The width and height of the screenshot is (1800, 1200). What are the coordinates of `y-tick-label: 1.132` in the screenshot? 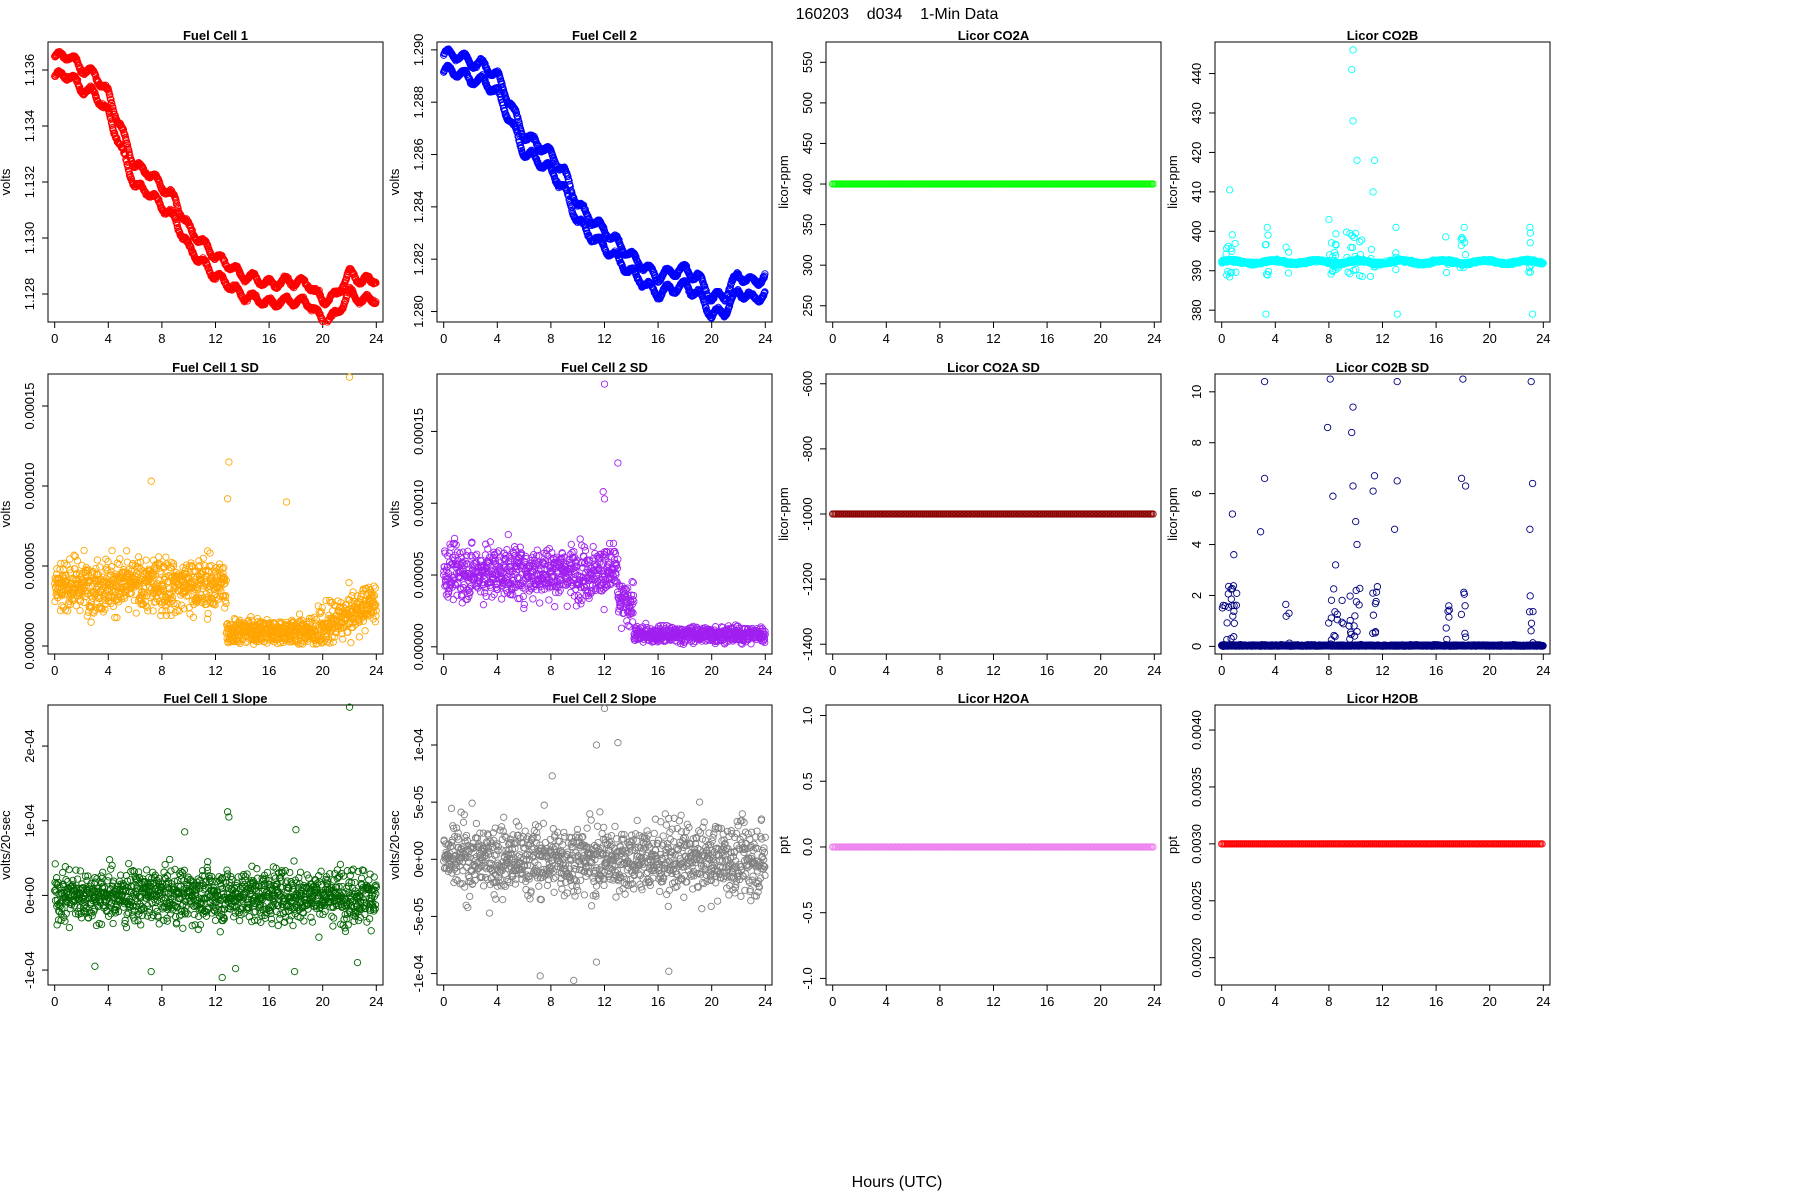 It's located at (29, 182).